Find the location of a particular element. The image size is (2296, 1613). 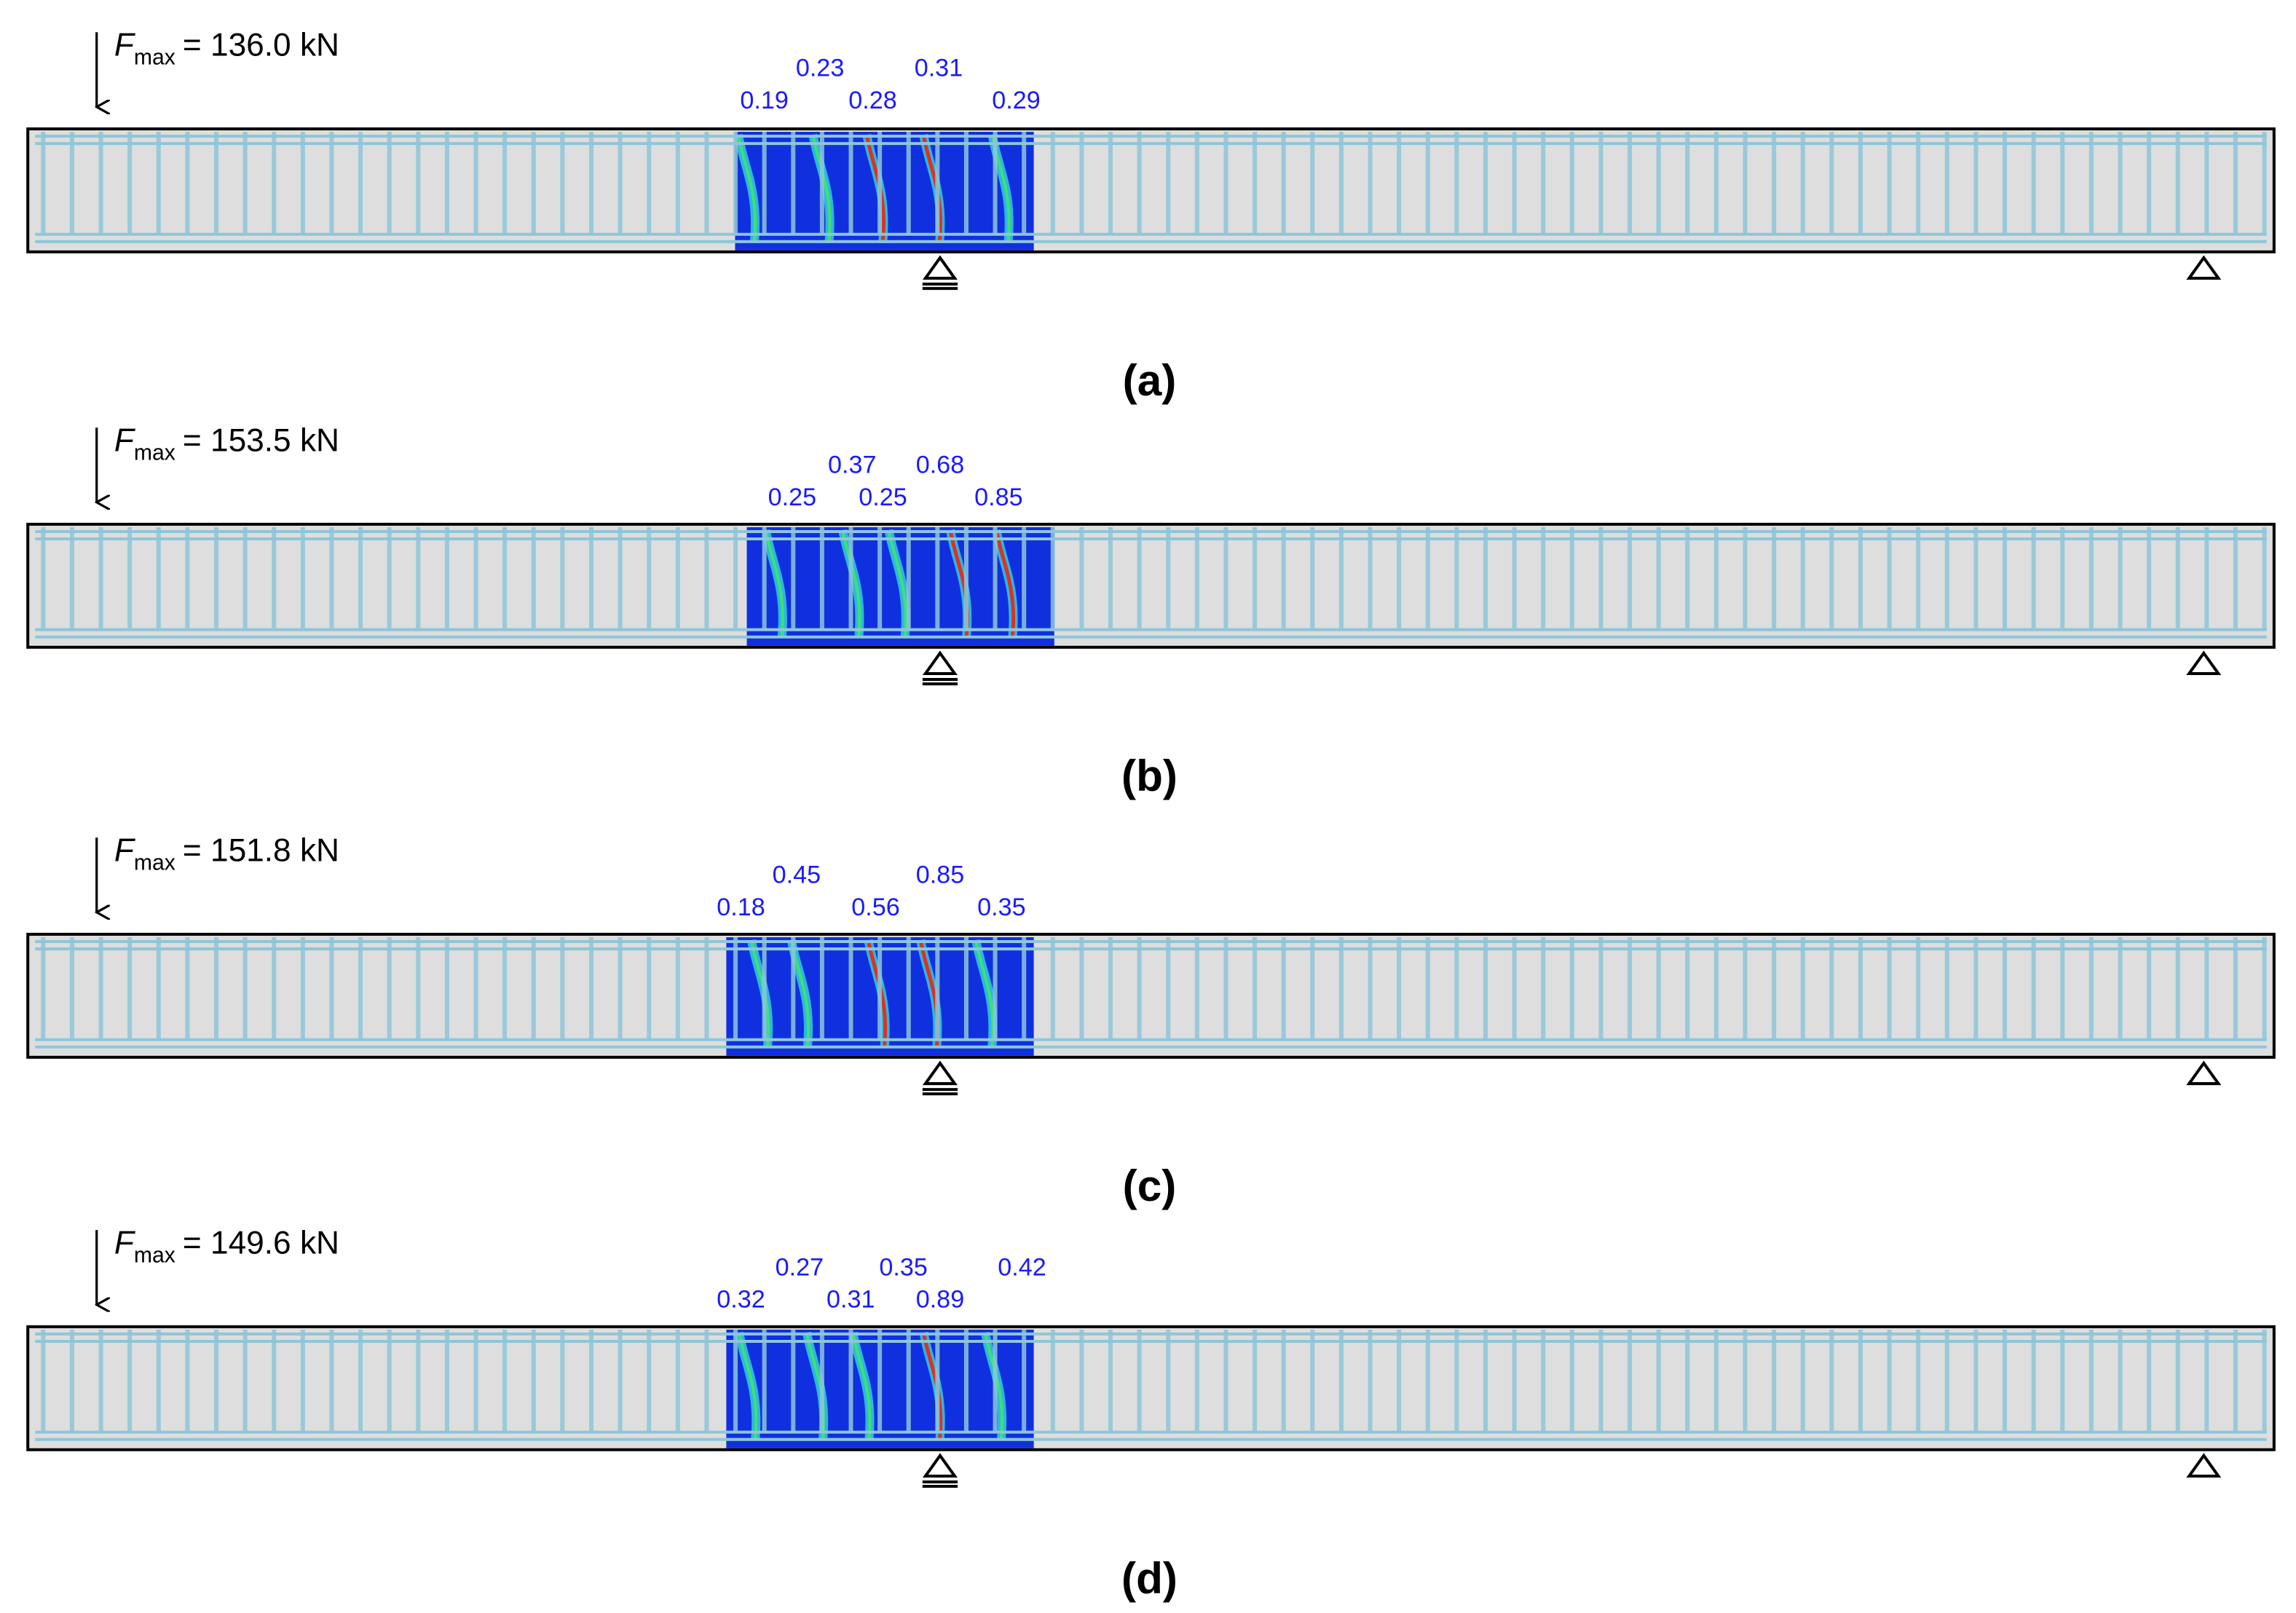

panel-label: (b) is located at coordinates (1149, 775).